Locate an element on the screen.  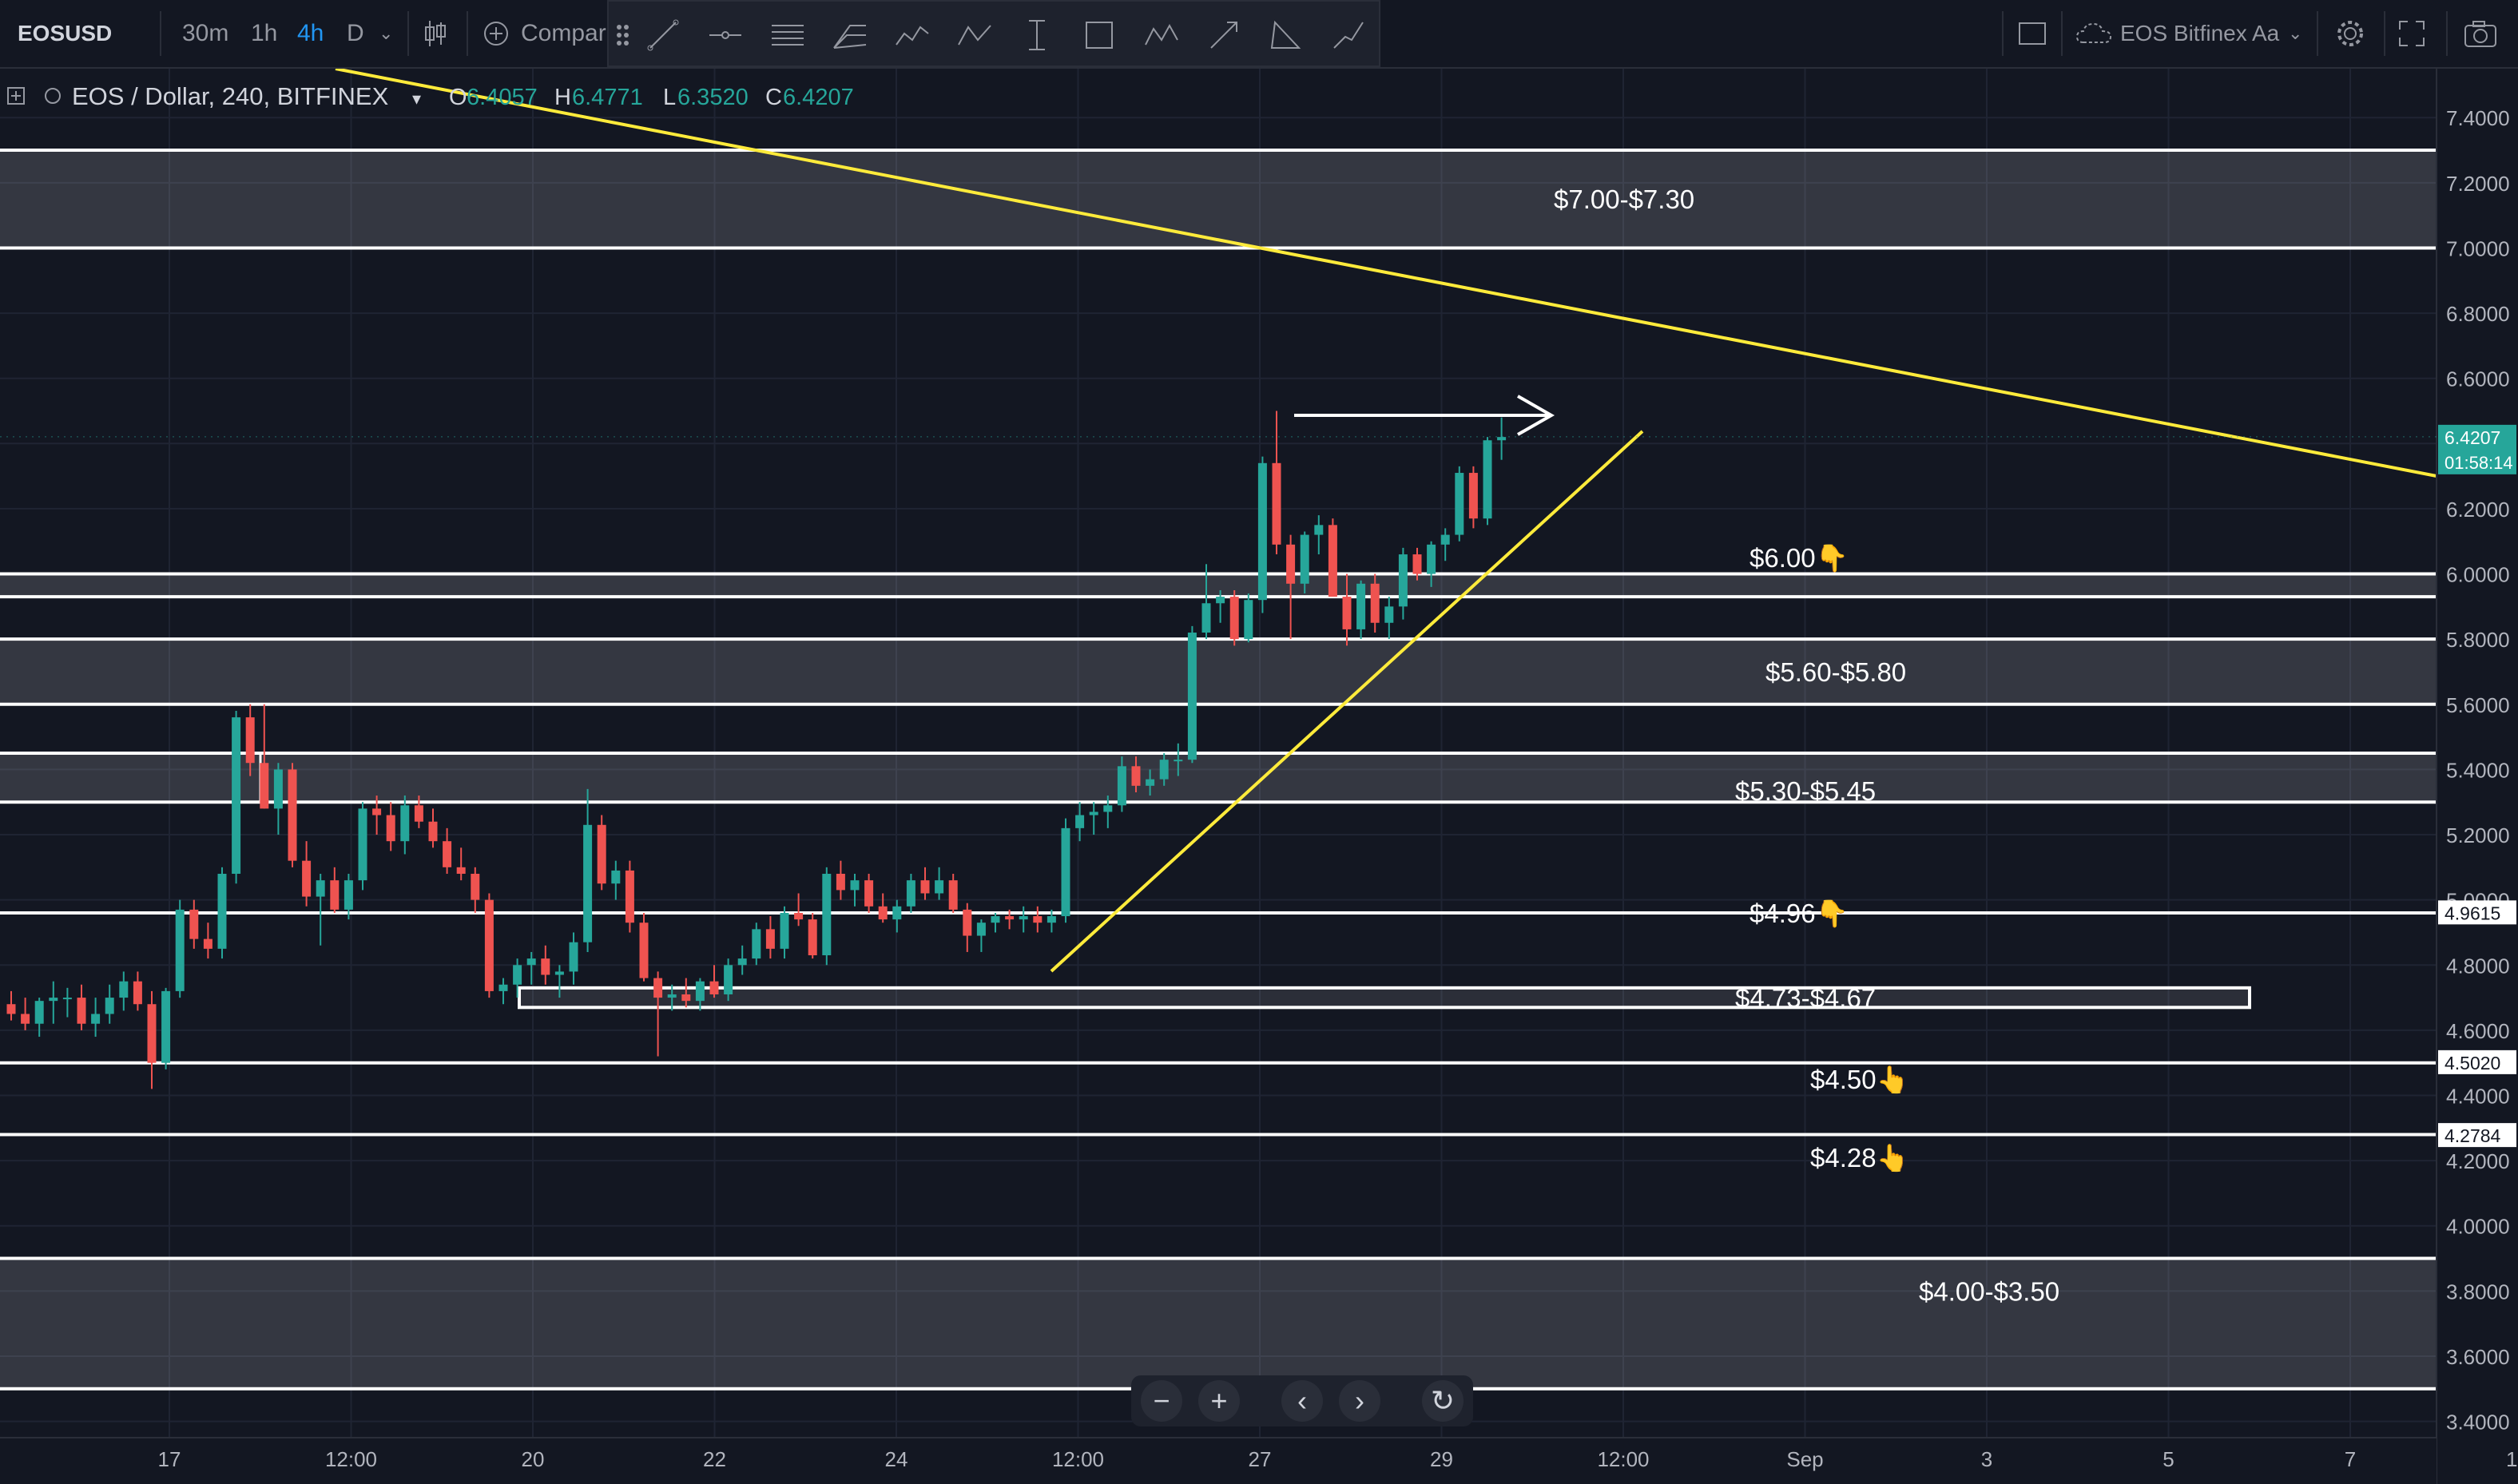
price-tick-label: 7.2000 is located at coordinates (2478, 184).